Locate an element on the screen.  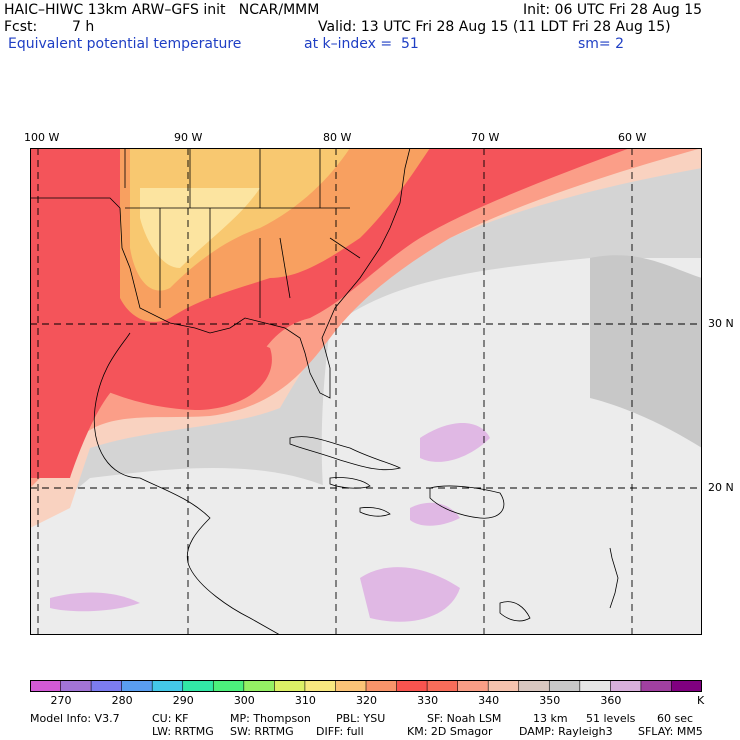
footer-dt: 60 sec is located at coordinates (675, 718).